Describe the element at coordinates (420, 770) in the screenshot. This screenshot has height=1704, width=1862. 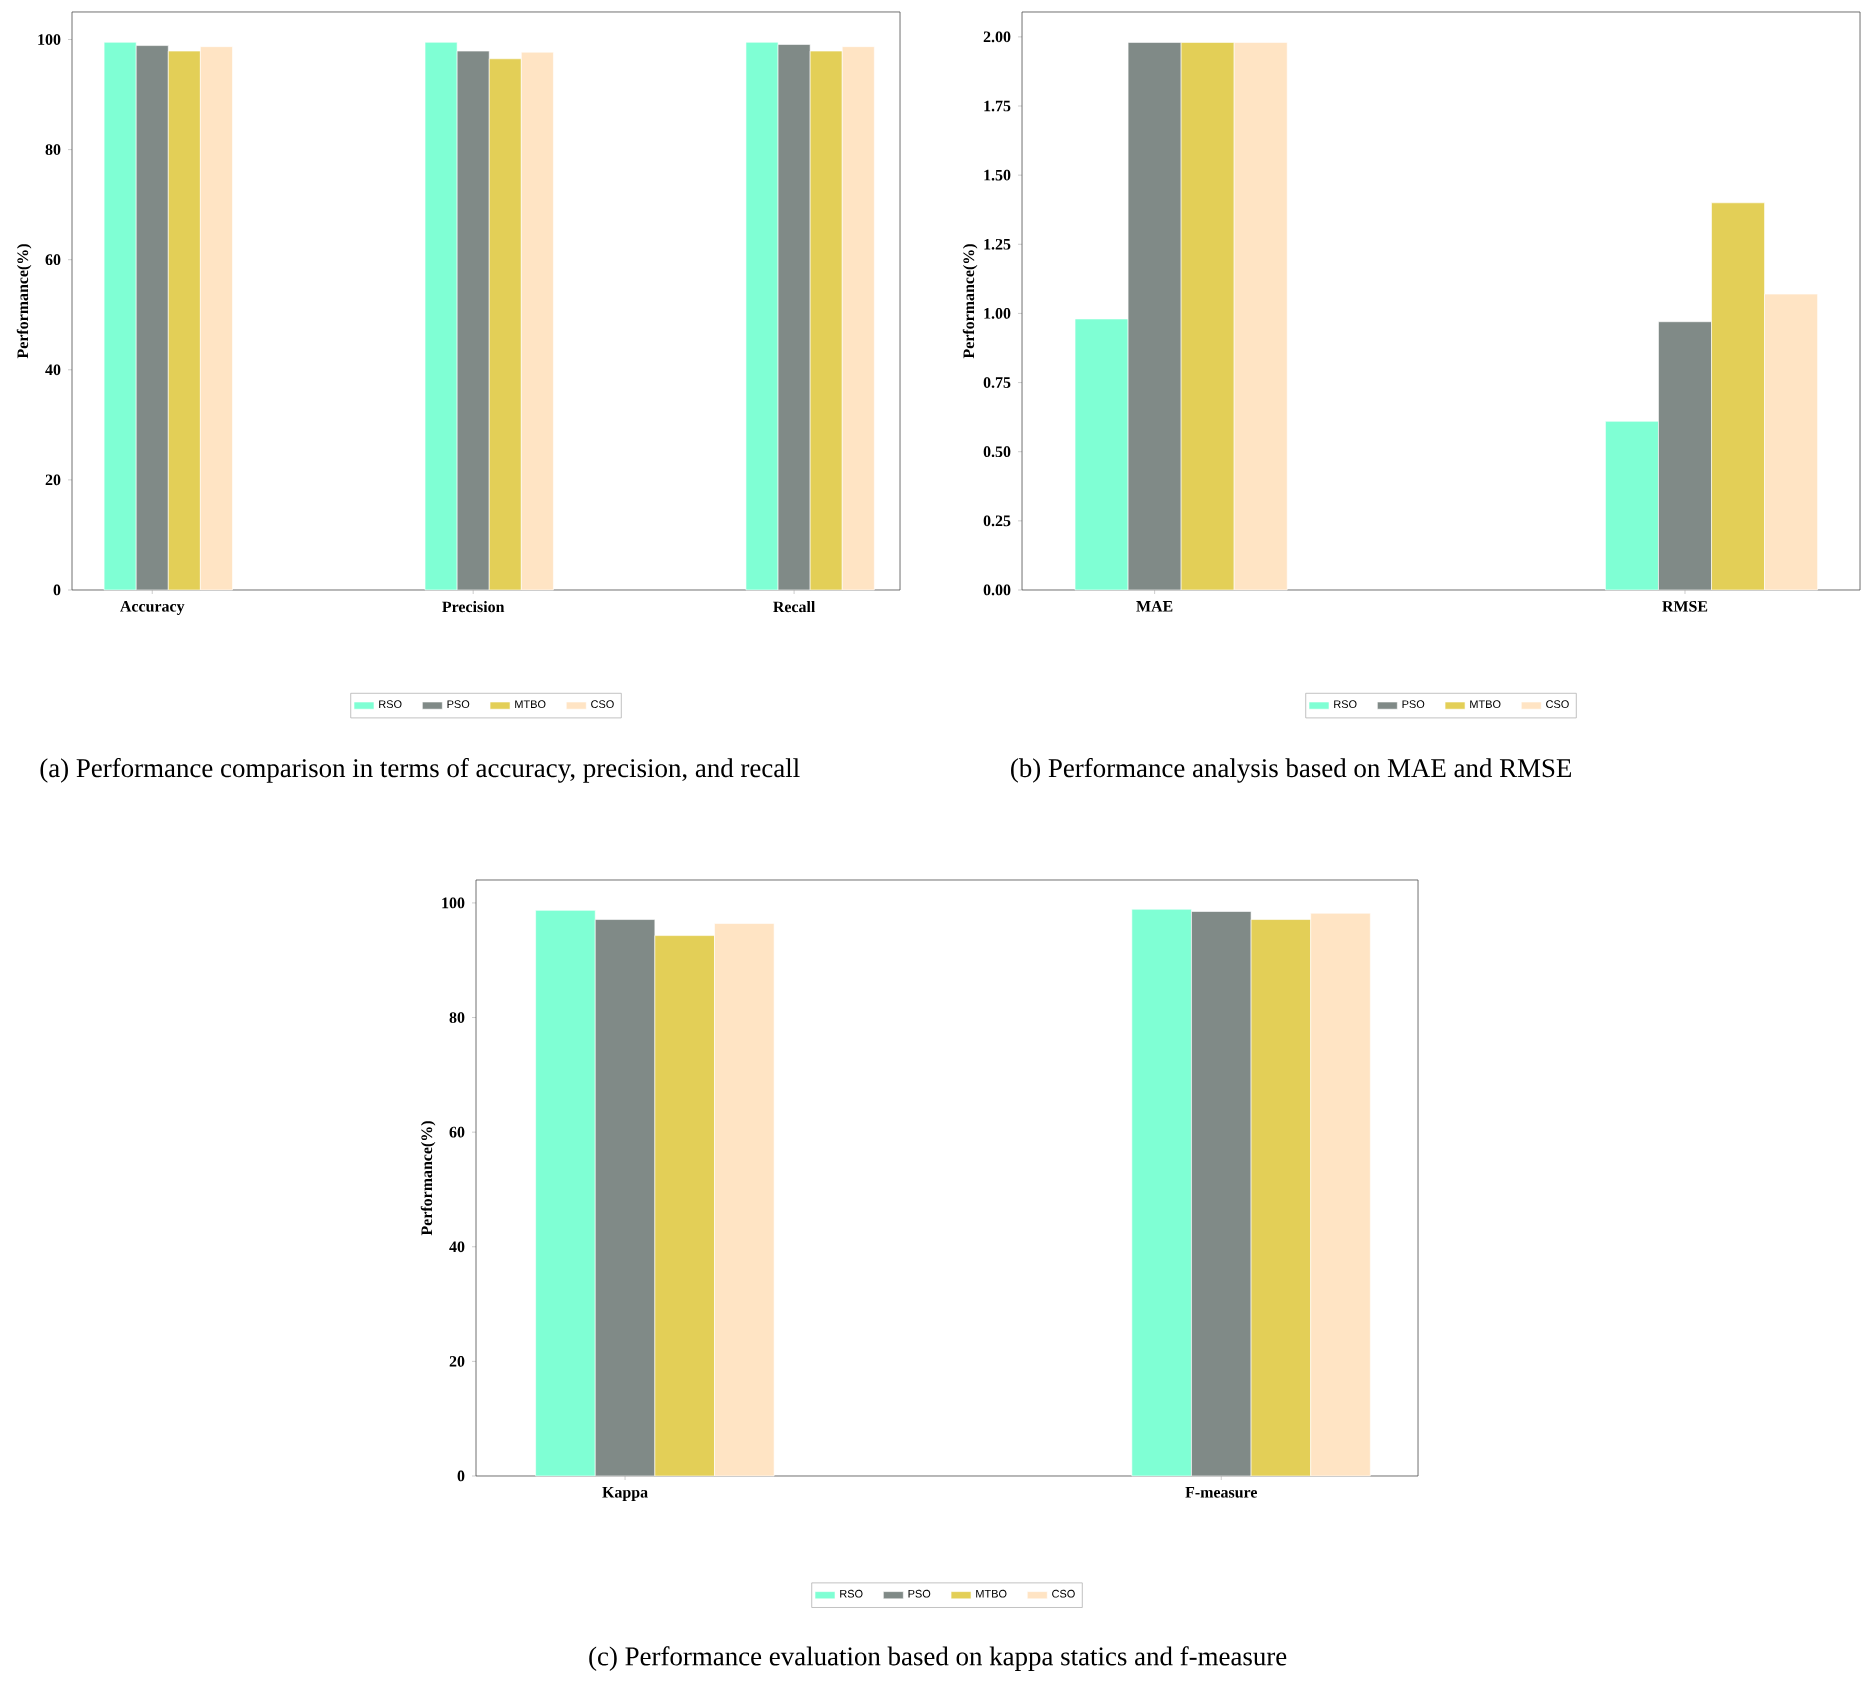
I see `text: (a) Performance comparison in terms of accuracy, precision, and recall` at that location.